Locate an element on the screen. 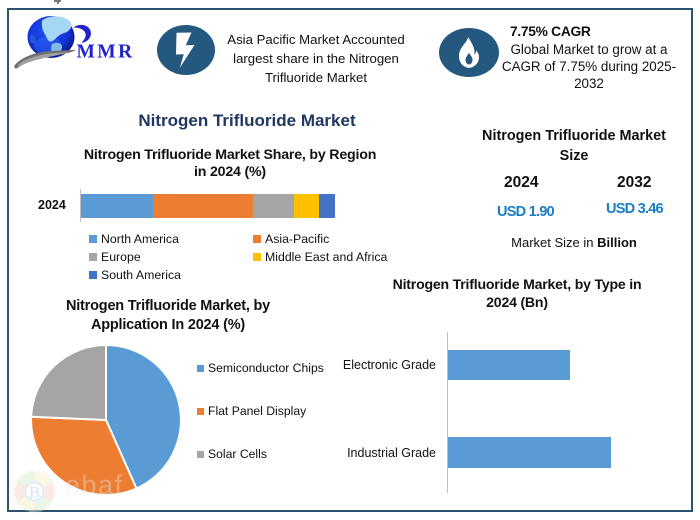 The height and width of the screenshot is (520, 700). svg-text: B is located at coordinates (34, 492).